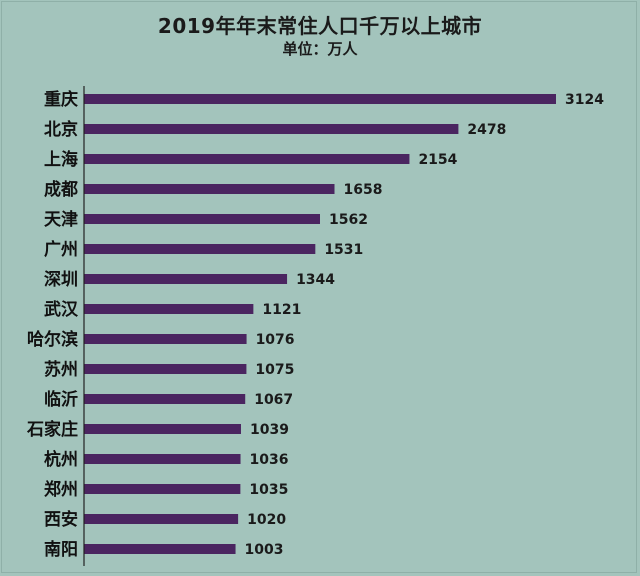 This screenshot has height=576, width=640. Describe the element at coordinates (320, 26) in the screenshot. I see `chart-title: 2019年年末常住人口千万以上城市` at that location.